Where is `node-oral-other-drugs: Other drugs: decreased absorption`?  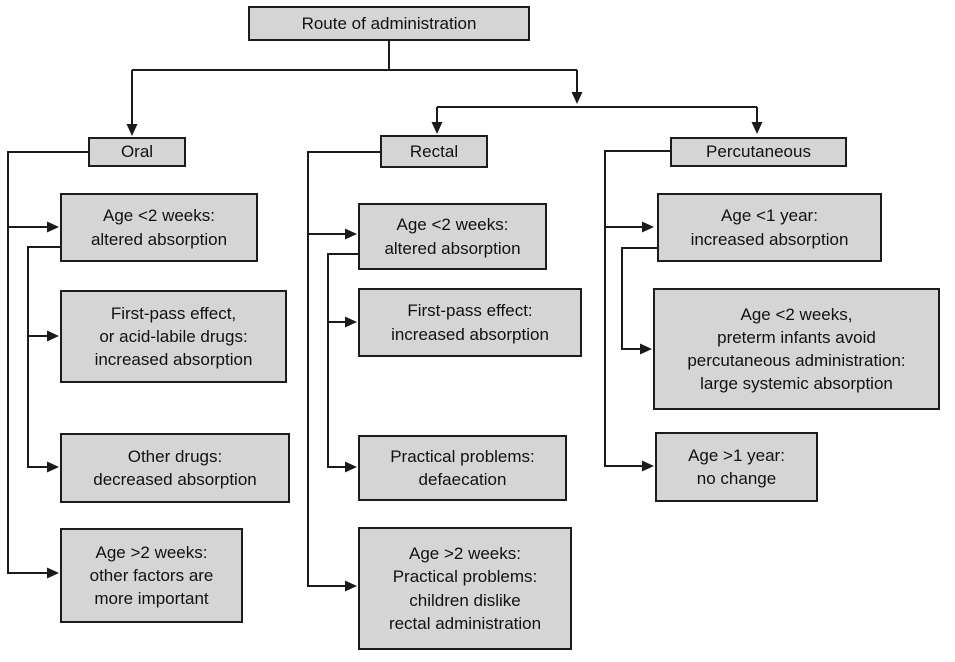 node-oral-other-drugs: Other drugs: decreased absorption is located at coordinates (175, 468).